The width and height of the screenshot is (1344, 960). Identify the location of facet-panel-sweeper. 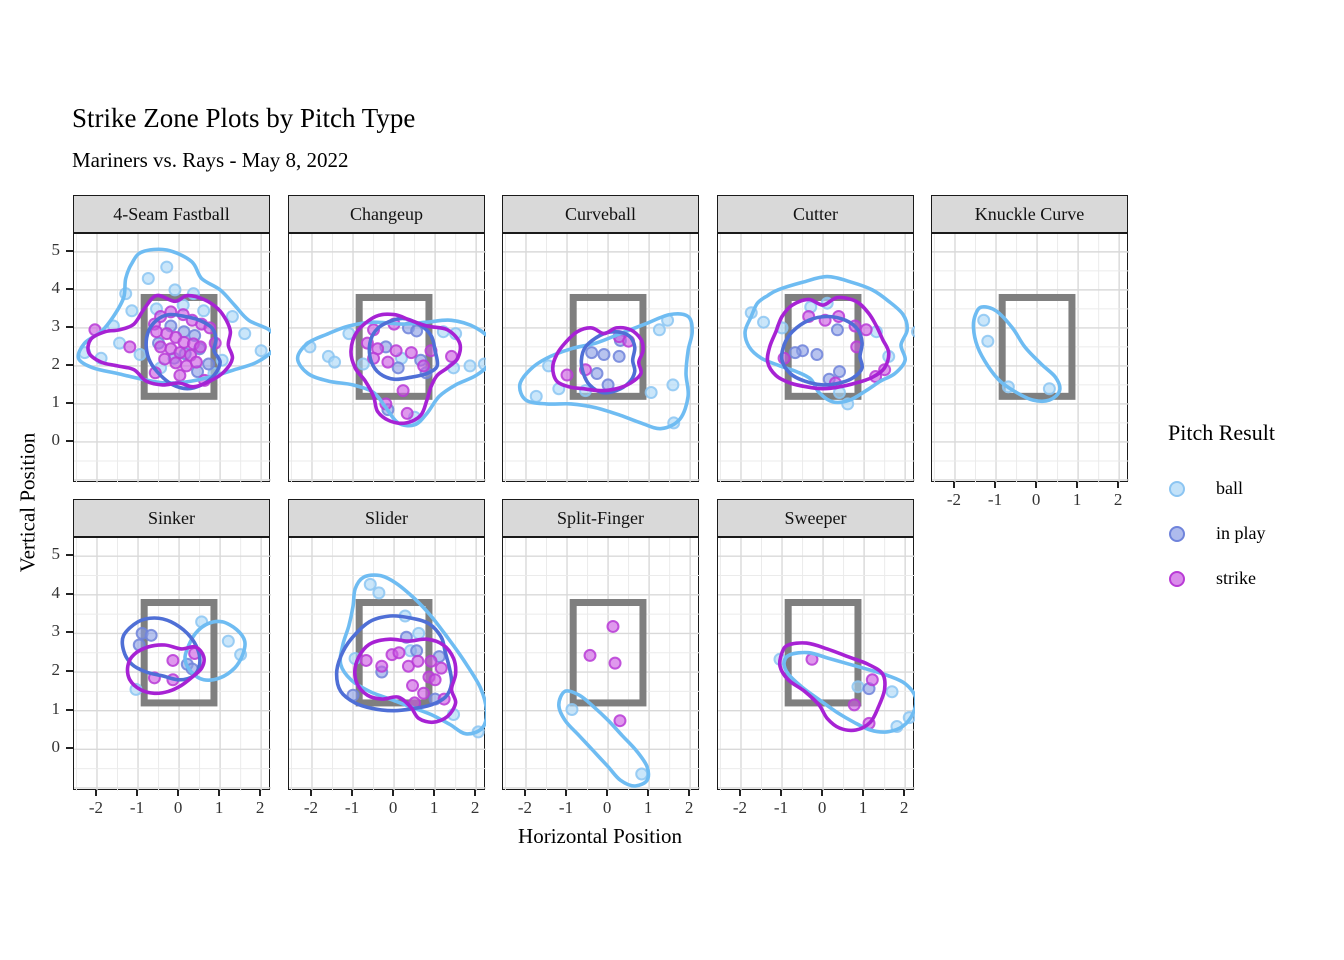
(816, 664).